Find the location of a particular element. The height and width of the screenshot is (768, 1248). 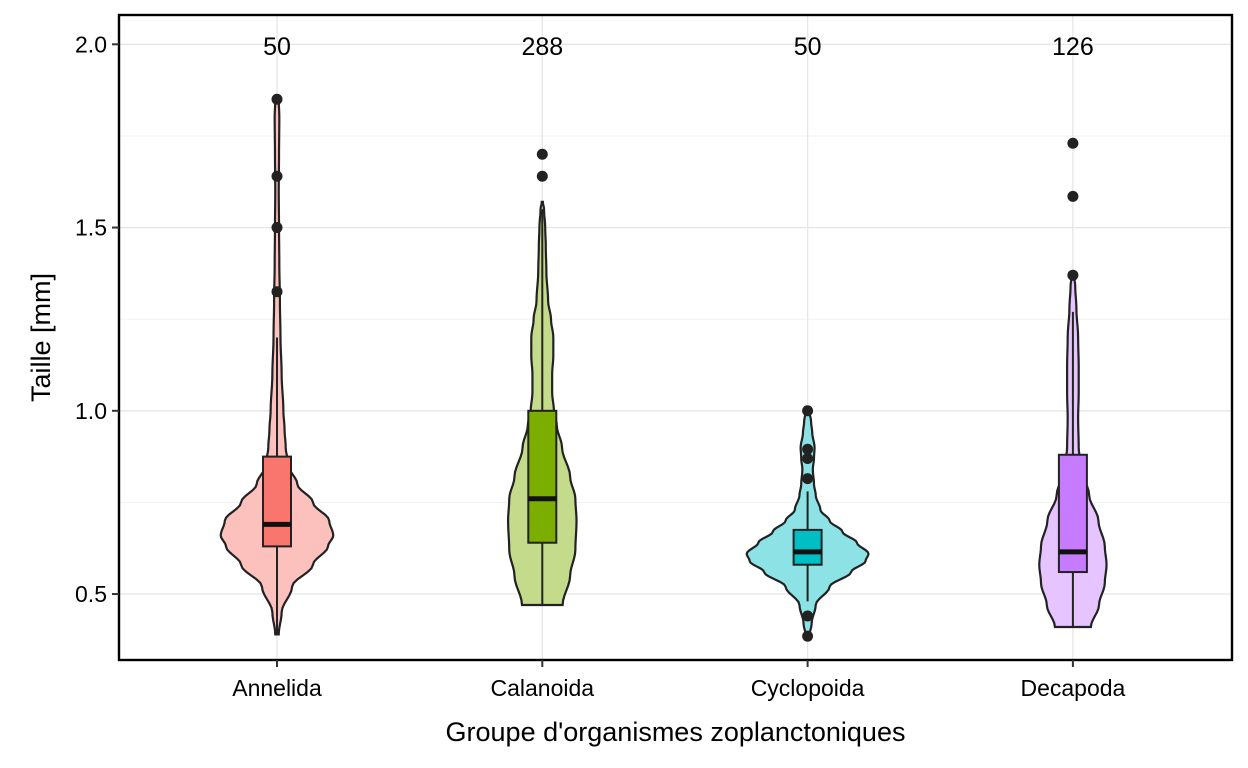

box-calanoida is located at coordinates (542, 476).